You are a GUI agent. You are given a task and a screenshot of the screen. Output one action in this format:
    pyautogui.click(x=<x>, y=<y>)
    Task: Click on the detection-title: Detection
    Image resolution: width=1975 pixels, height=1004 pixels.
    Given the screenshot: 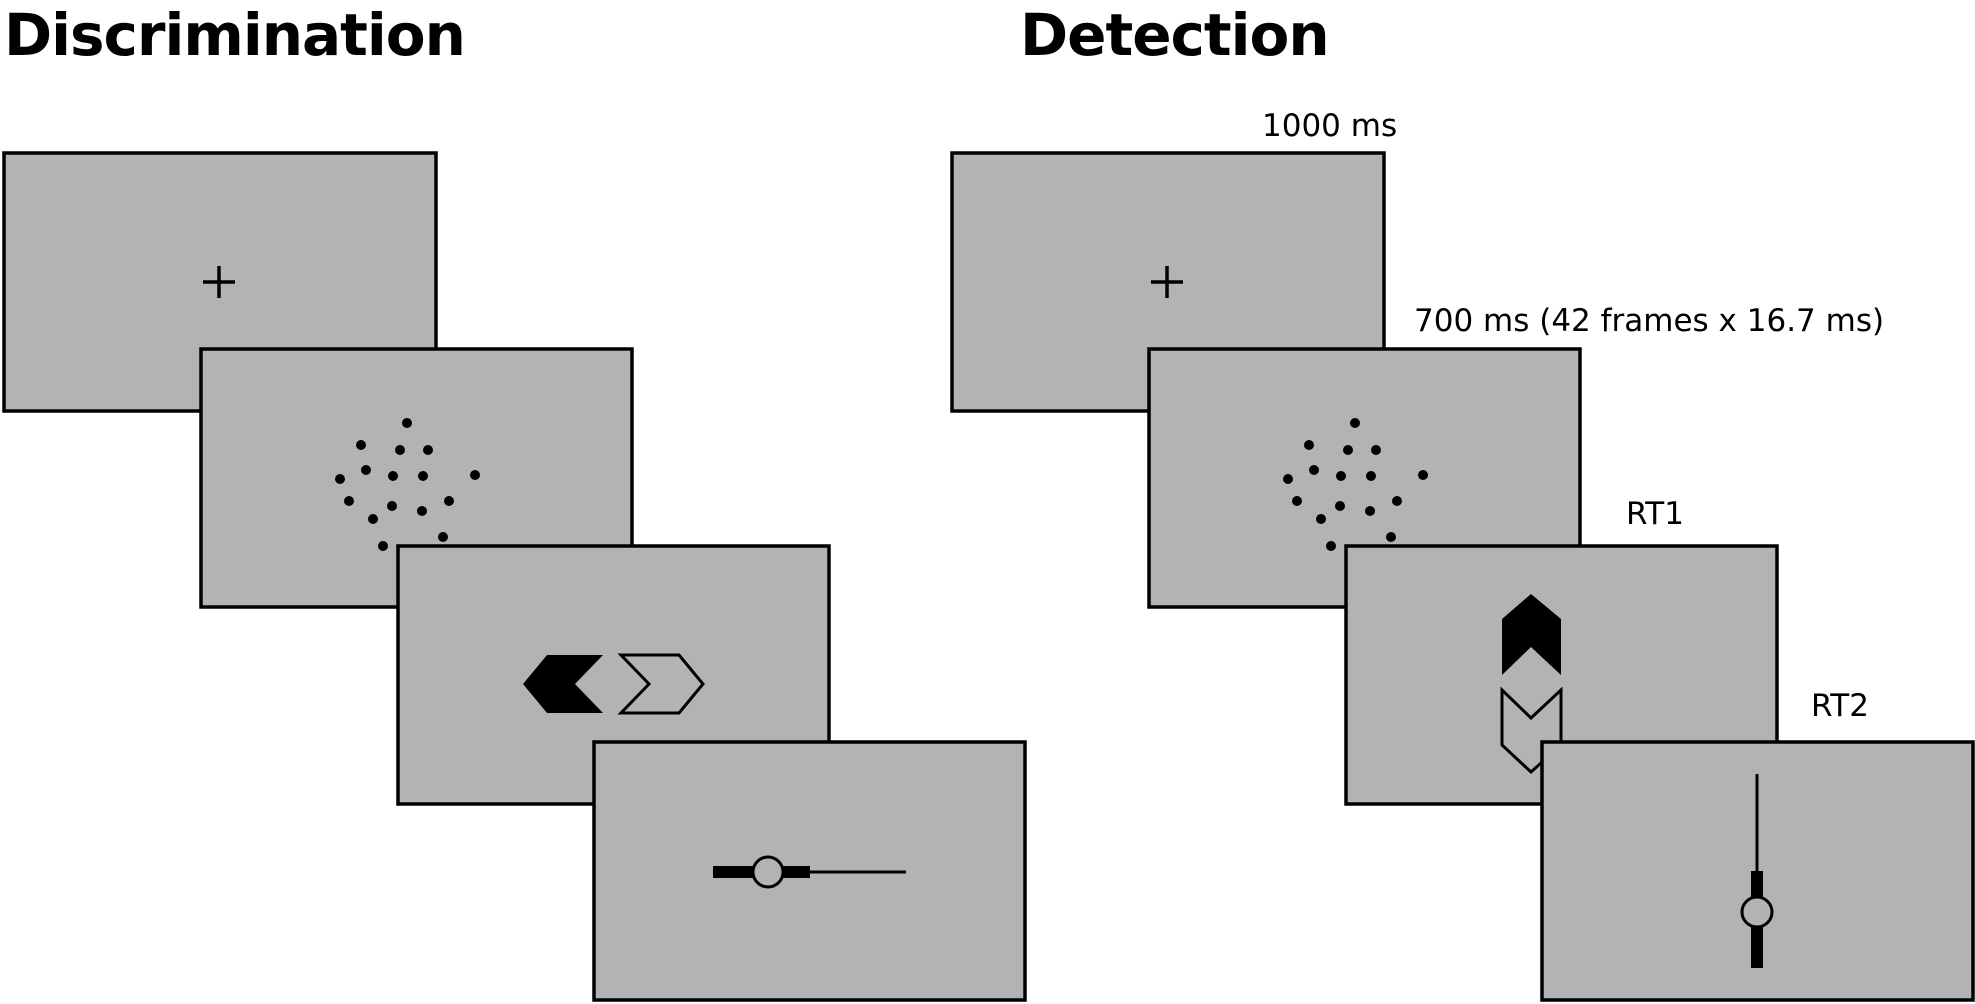 What is the action you would take?
    pyautogui.click(x=1175, y=35)
    